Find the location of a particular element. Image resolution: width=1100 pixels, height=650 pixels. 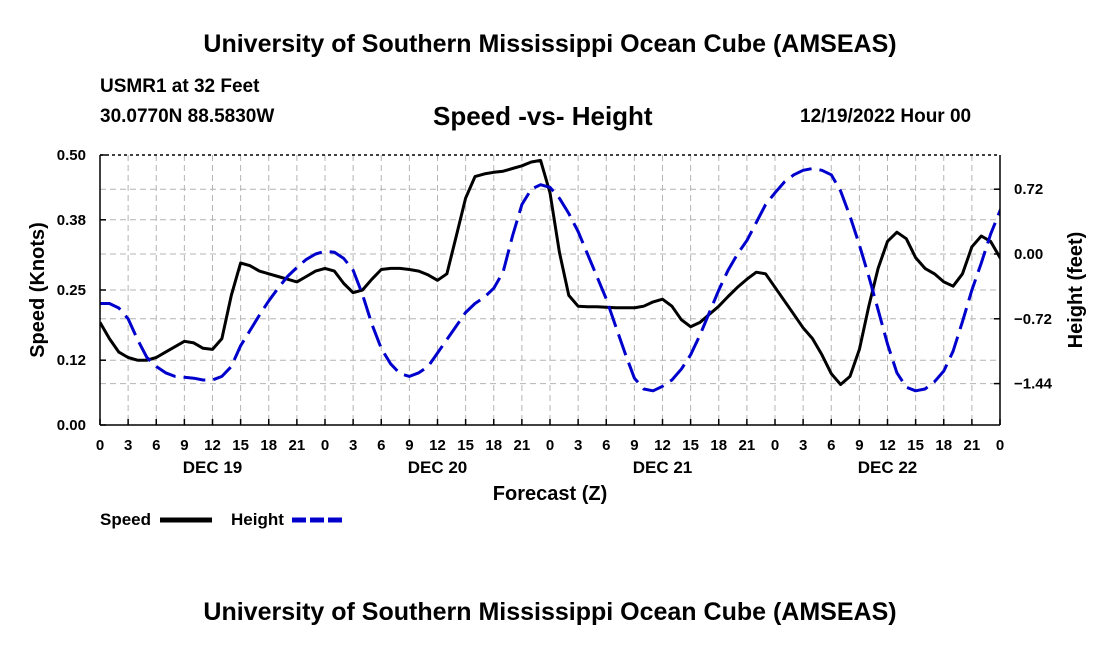

y2-tick-label: −1.44 is located at coordinates (1033, 384).